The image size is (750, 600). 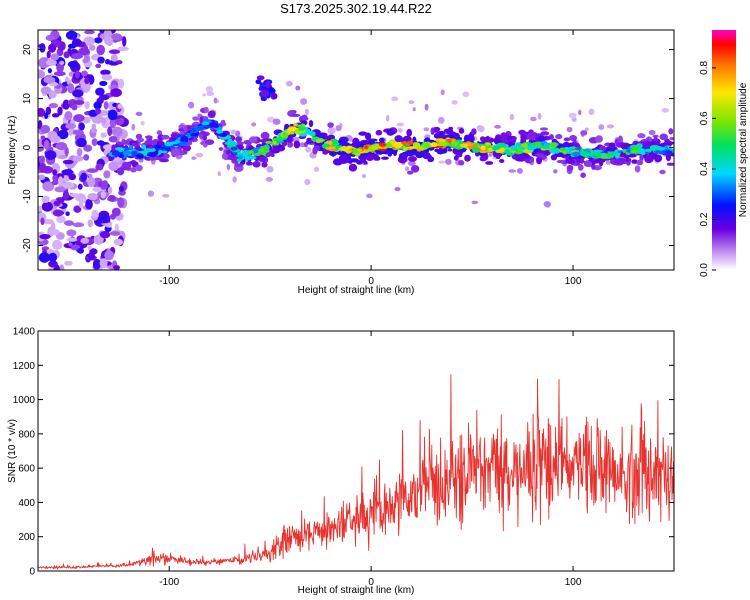 What do you see at coordinates (26, 537) in the screenshot?
I see `snr-y-tick-label: 200` at bounding box center [26, 537].